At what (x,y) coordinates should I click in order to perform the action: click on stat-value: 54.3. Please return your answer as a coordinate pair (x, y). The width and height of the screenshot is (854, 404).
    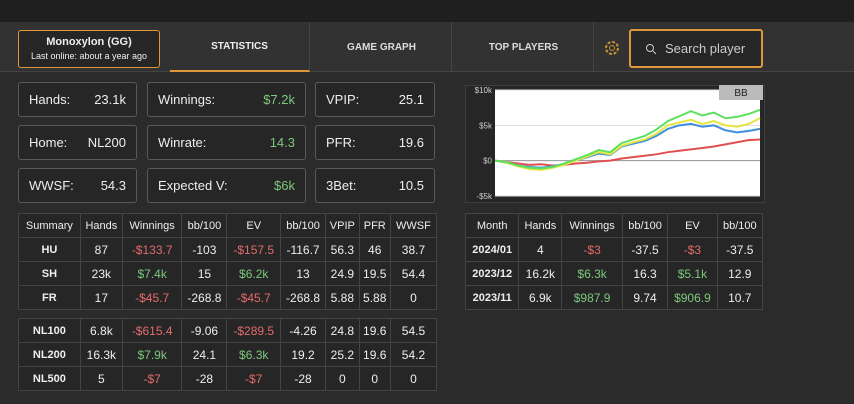
    Looking at the image, I should click on (113, 185).